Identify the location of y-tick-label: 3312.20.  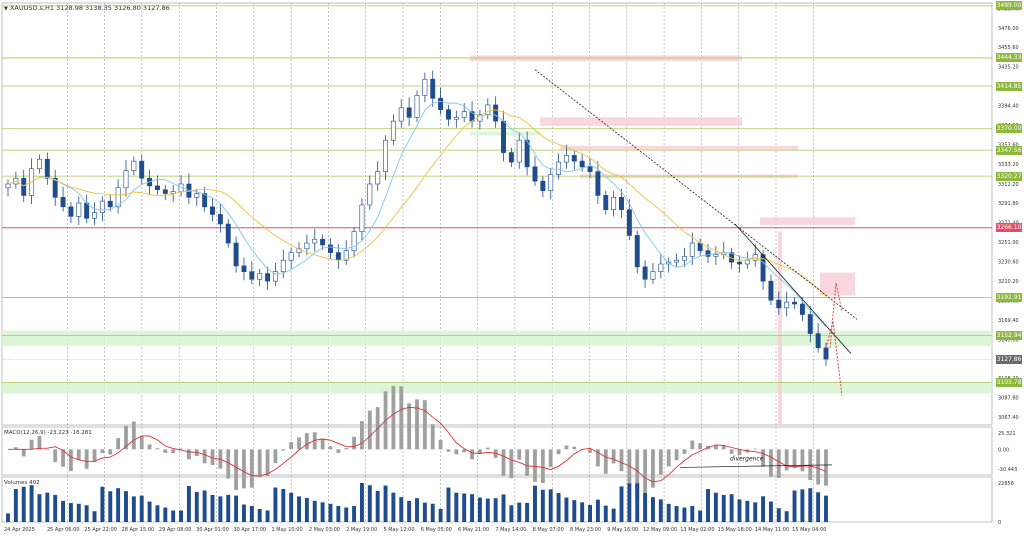
(1008, 185).